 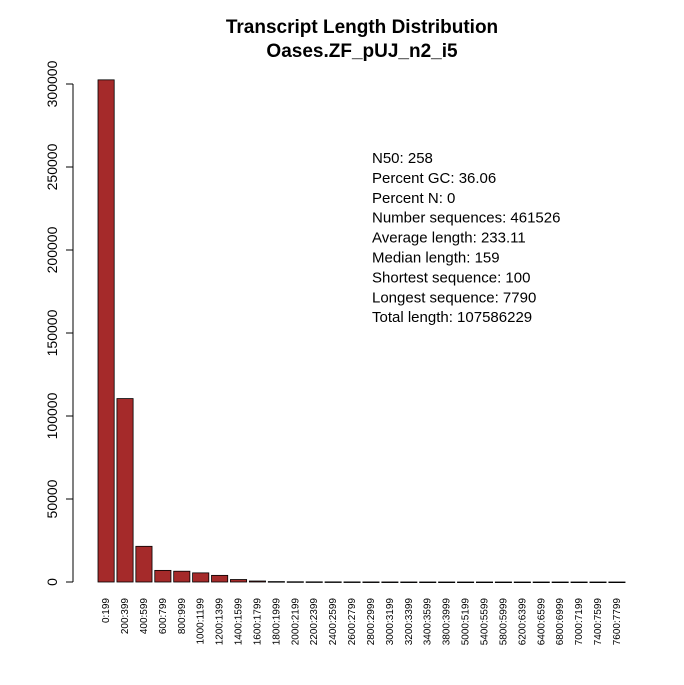 What do you see at coordinates (333, 622) in the screenshot?
I see `x-tick-label: 2400:2599` at bounding box center [333, 622].